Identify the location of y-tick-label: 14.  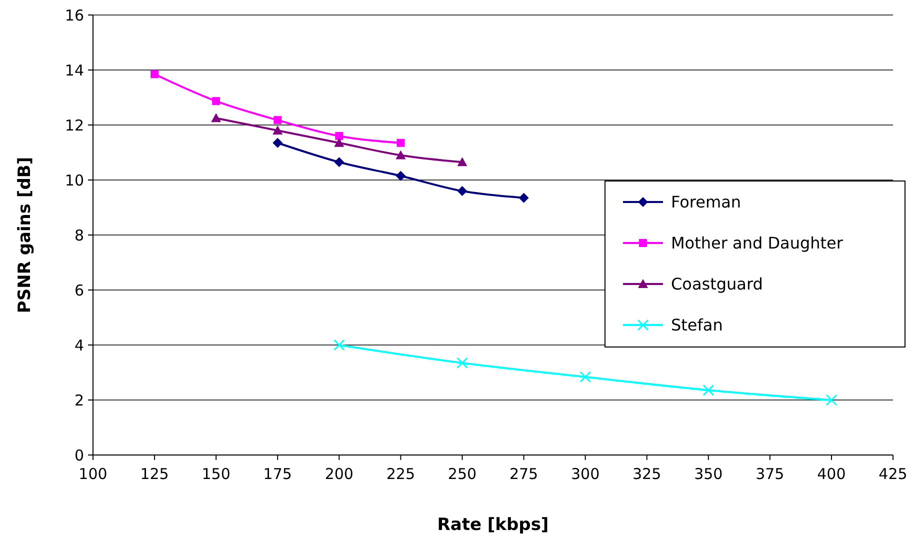
(74, 70).